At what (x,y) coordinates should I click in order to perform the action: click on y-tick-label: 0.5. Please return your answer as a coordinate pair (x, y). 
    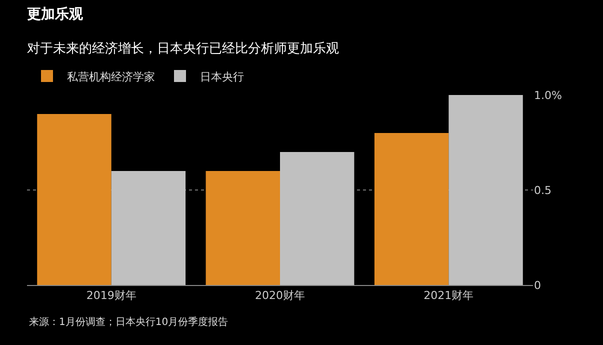
    Looking at the image, I should click on (543, 190).